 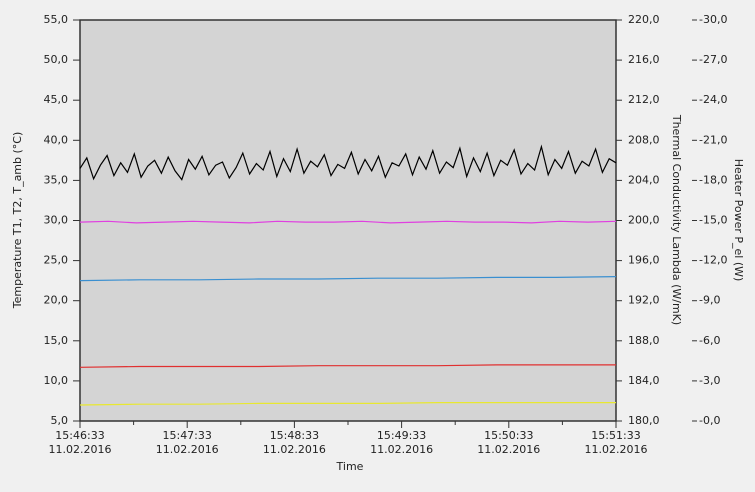 What do you see at coordinates (713, 99) in the screenshot?
I see `y3-tick-label: -24,0` at bounding box center [713, 99].